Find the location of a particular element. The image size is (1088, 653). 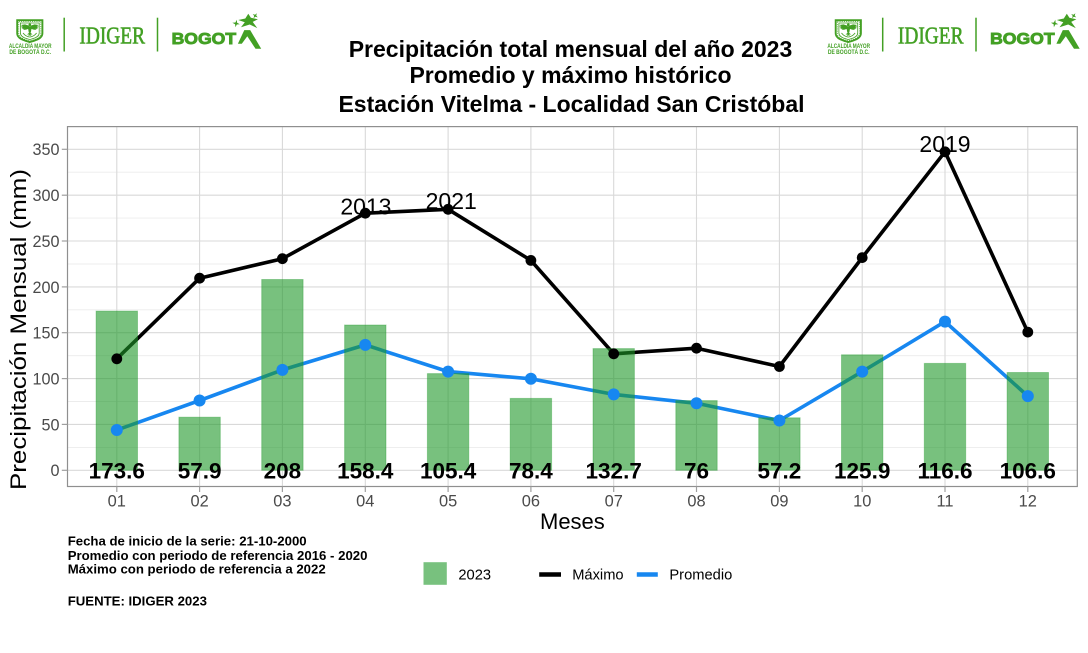

svg-text: IDIGER is located at coordinates (112, 36).